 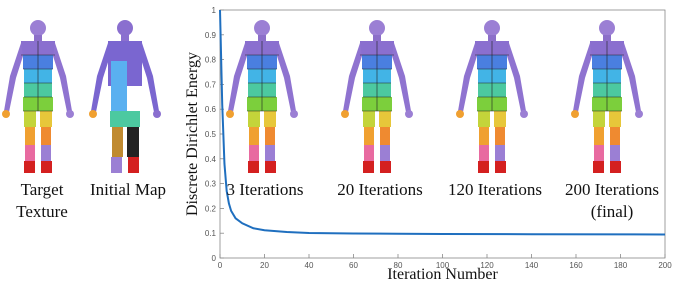 What do you see at coordinates (487, 265) in the screenshot?
I see `x-tick-label: 120` at bounding box center [487, 265].